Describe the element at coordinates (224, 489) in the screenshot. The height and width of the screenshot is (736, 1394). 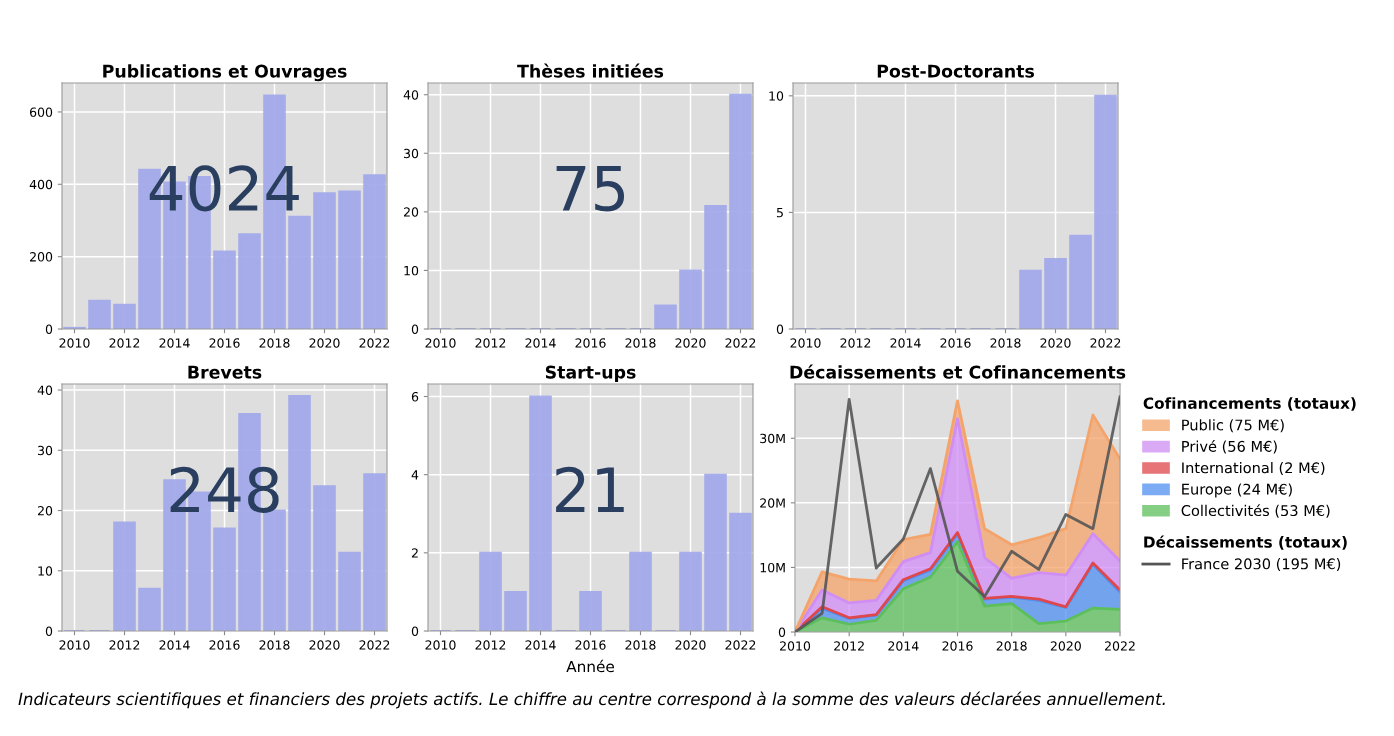
I see `annotation: 248` at that location.